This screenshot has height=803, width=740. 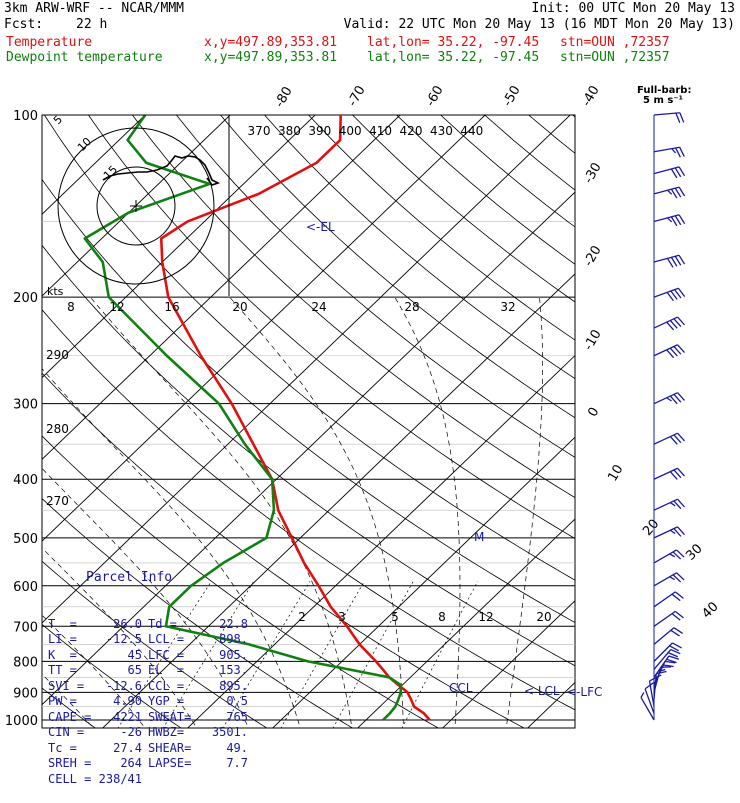 What do you see at coordinates (72, 687) in the screenshot?
I see `parcel-info-cell: SVI =` at bounding box center [72, 687].